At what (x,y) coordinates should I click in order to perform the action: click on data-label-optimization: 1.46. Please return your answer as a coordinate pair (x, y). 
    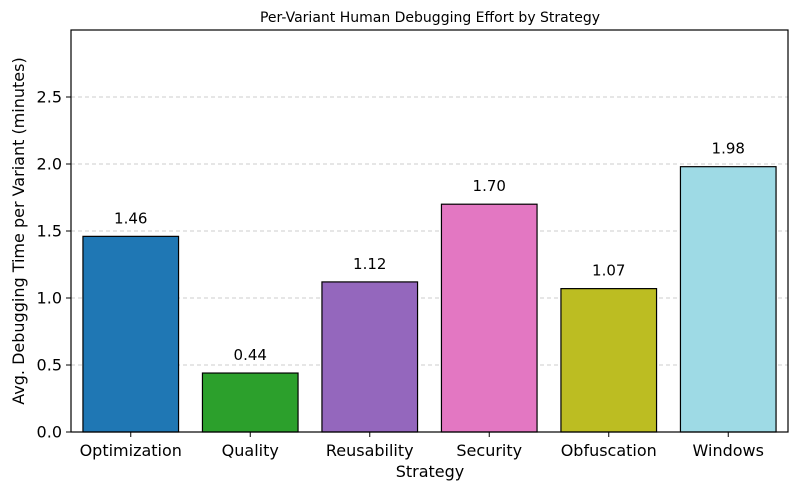
    Looking at the image, I should click on (130, 218).